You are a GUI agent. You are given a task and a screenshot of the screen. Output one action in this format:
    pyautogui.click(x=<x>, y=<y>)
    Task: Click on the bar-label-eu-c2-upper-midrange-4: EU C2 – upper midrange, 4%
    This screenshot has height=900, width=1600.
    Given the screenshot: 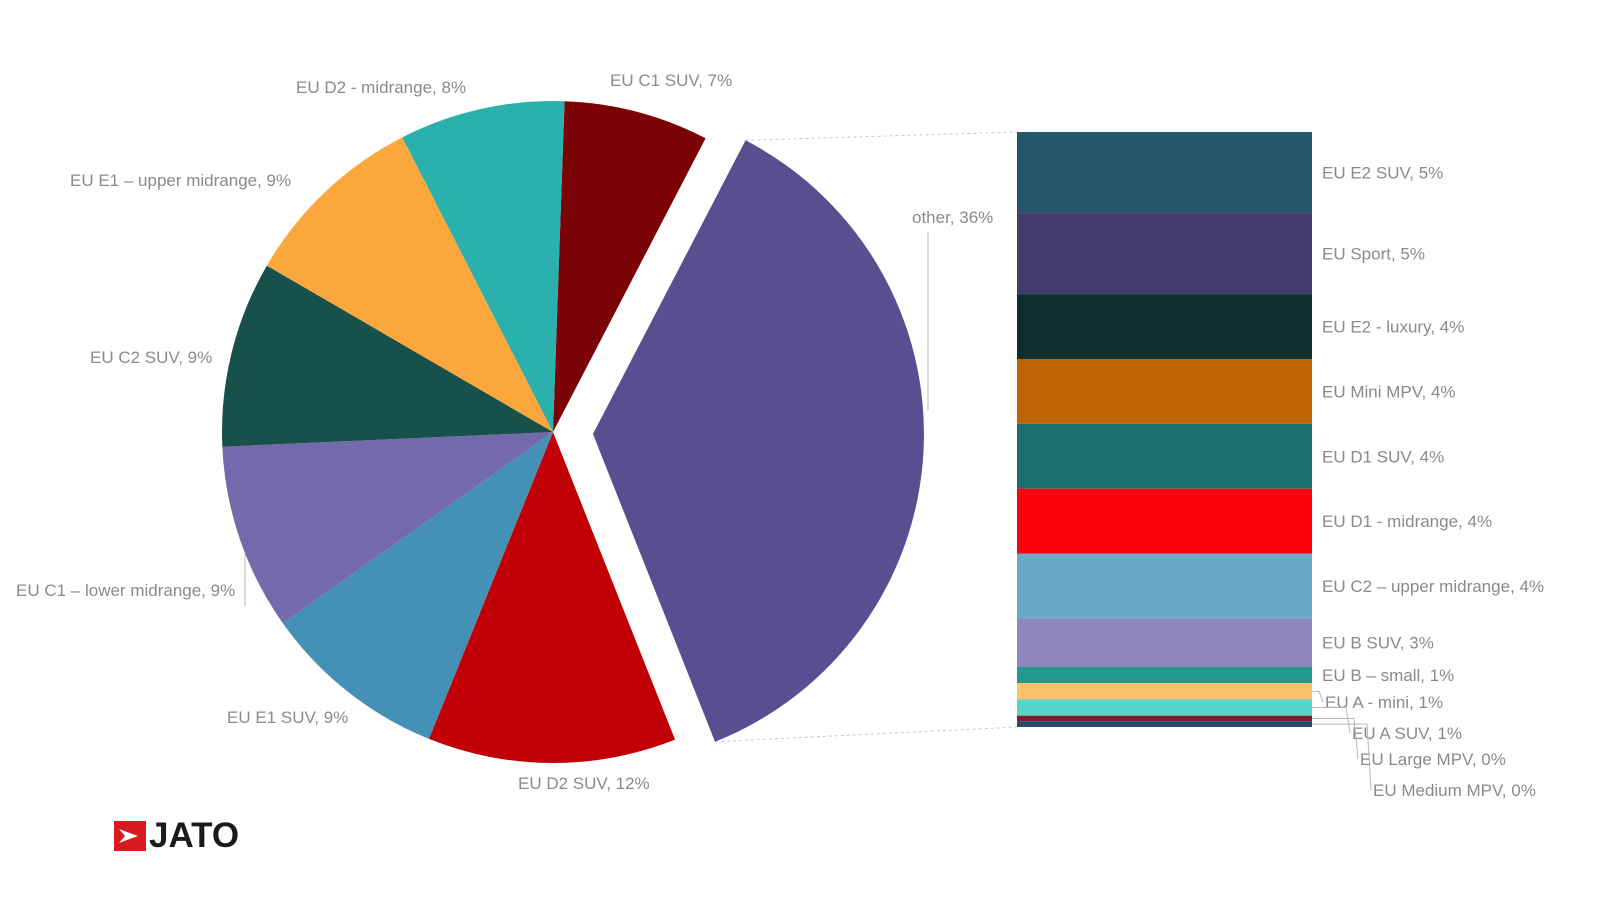 What is the action you would take?
    pyautogui.click(x=1433, y=586)
    